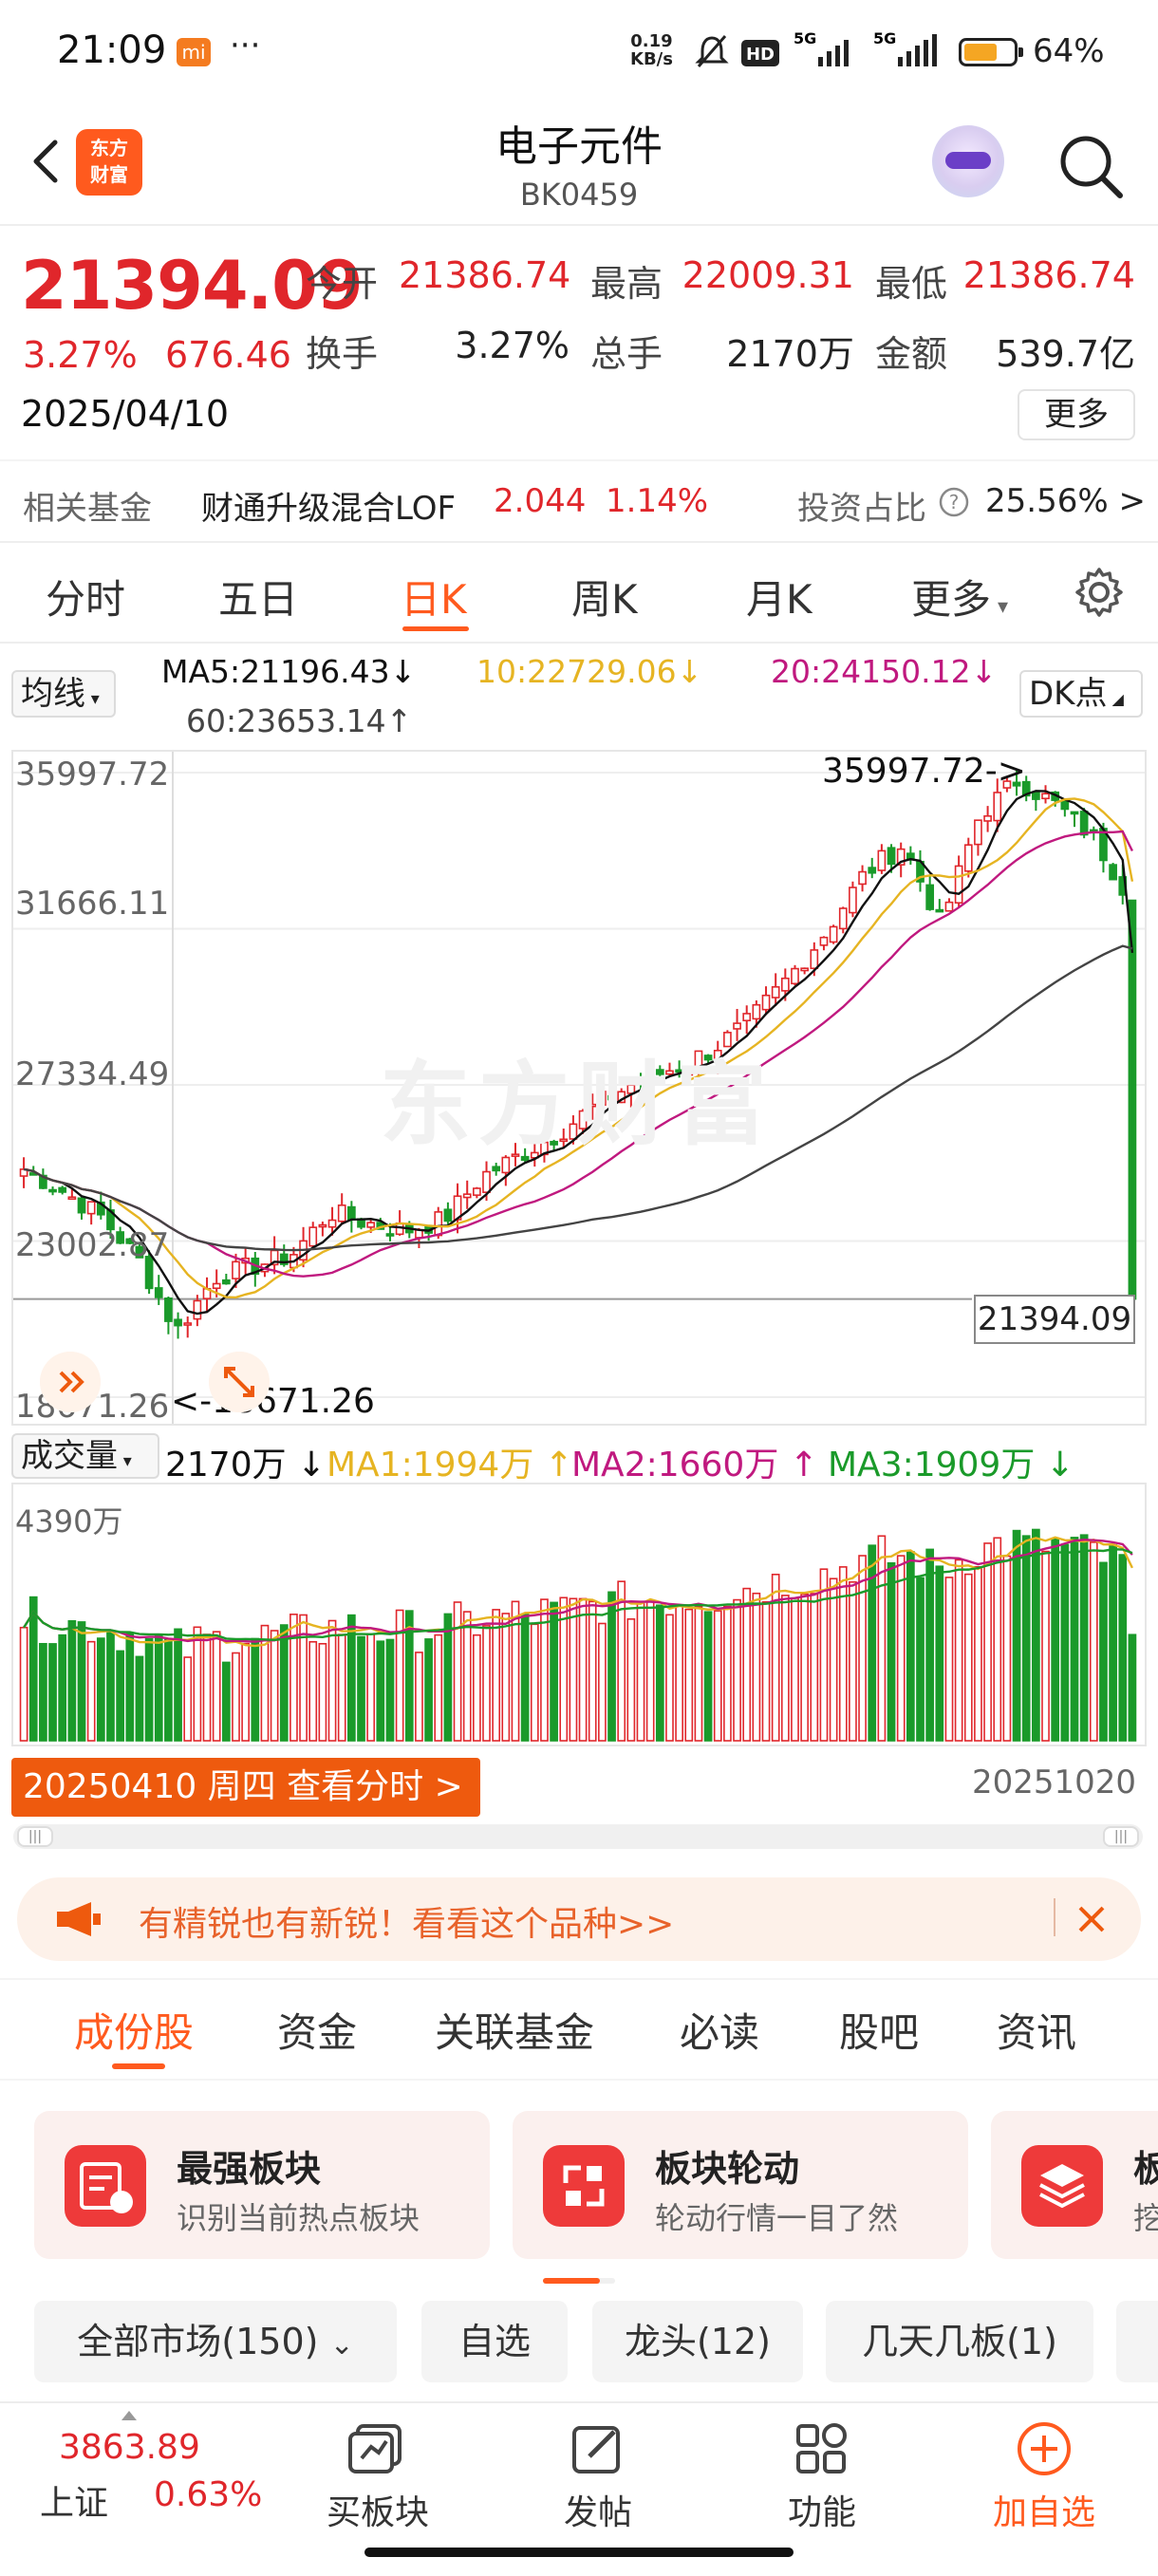 This screenshot has width=1158, height=2576. What do you see at coordinates (598, 2473) in the screenshot?
I see `nav-post: 发帖` at bounding box center [598, 2473].